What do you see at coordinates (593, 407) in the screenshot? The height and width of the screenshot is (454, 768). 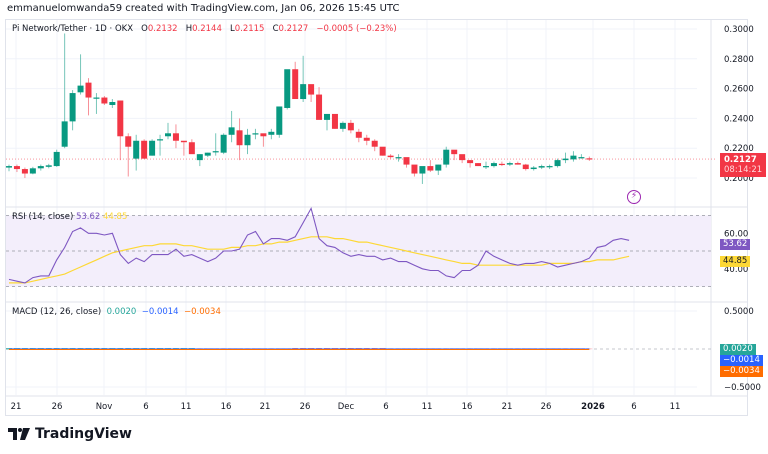 I see `time-axis-tick: 2026` at bounding box center [593, 407].